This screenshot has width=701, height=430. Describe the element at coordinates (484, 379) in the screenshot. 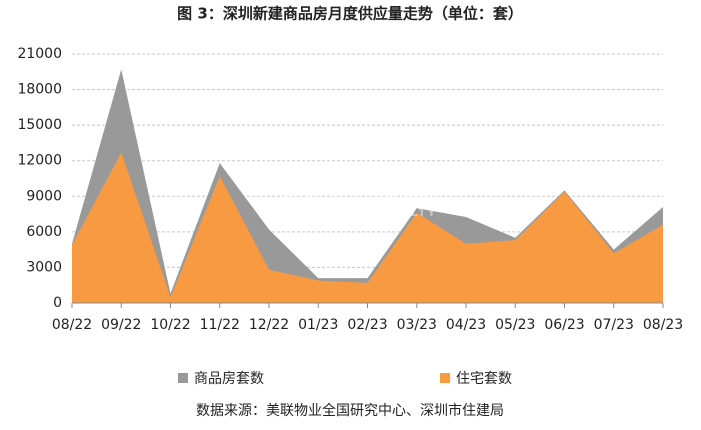

I see `legend-label: 住宅套数` at that location.